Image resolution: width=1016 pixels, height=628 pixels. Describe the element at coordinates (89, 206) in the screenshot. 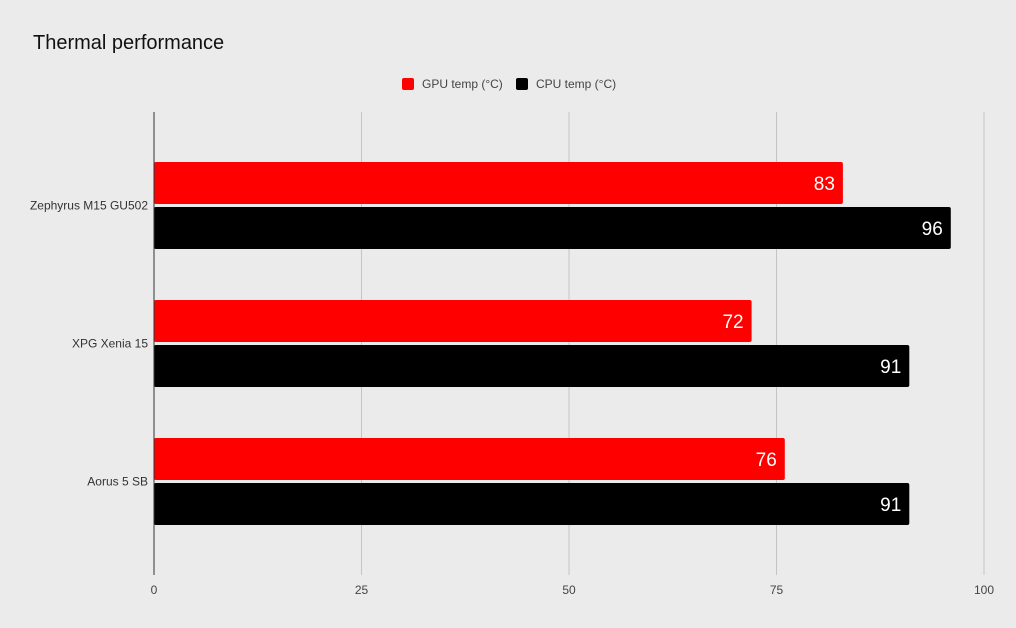

I see `category-label: Zephyrus M15 GU502` at that location.